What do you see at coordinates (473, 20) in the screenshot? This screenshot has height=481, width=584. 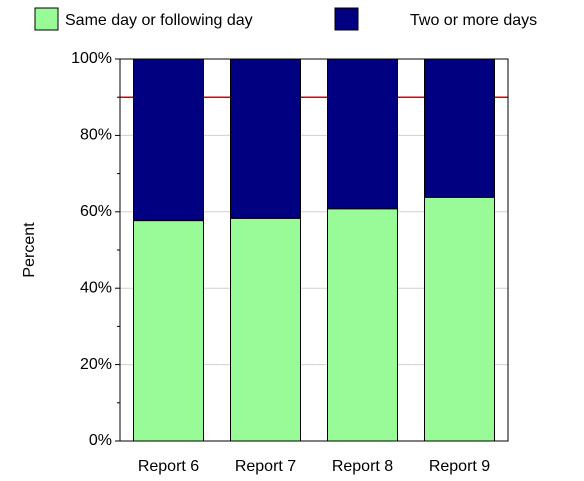 I see `legend-label: Two or more days` at bounding box center [473, 20].